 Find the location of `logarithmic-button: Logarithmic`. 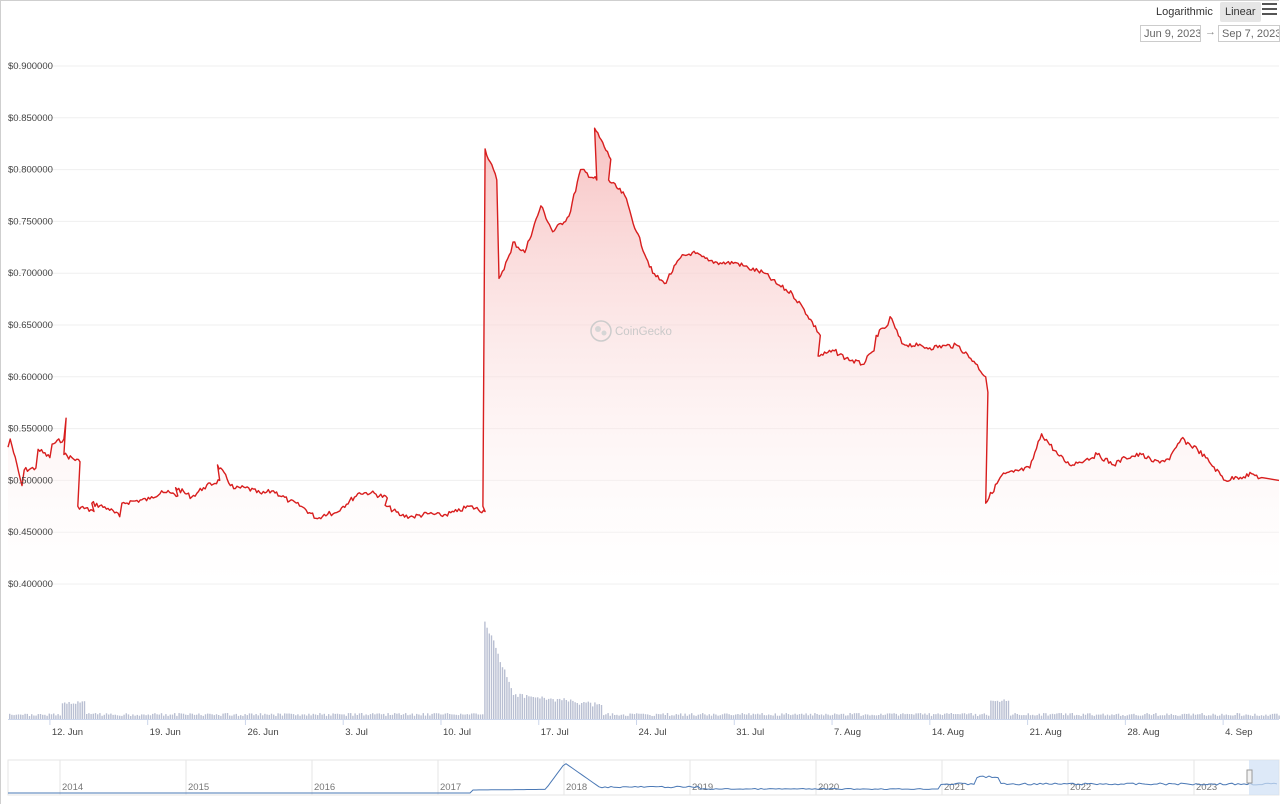

logarithmic-button: Logarithmic is located at coordinates (1184, 12).